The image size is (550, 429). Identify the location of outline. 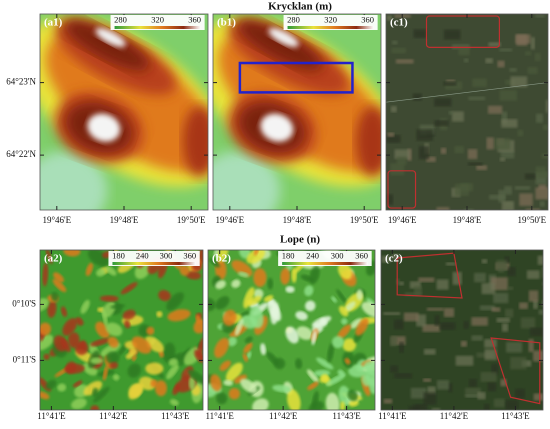
(515, 371).